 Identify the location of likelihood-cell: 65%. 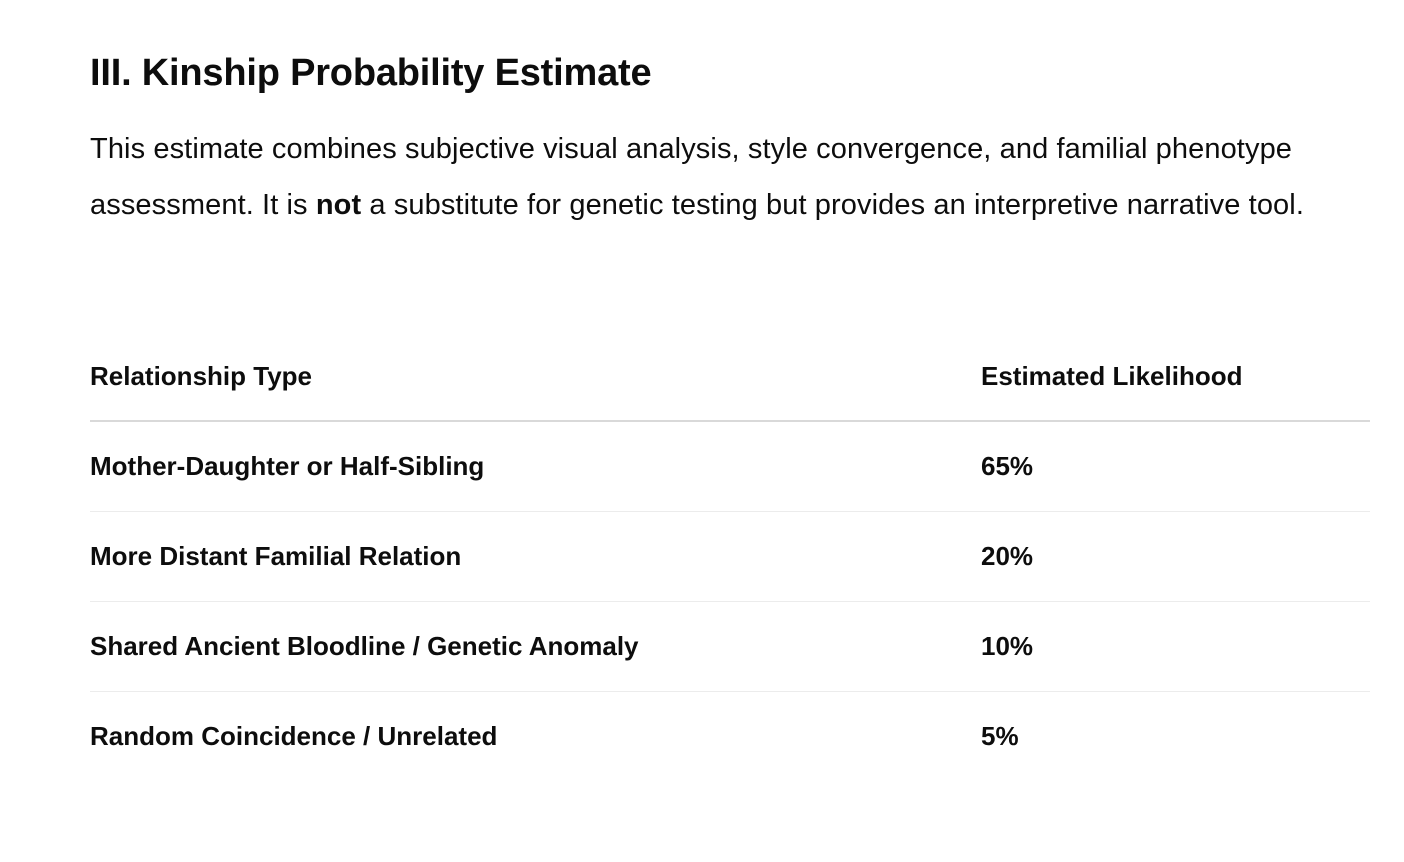
(1175, 466).